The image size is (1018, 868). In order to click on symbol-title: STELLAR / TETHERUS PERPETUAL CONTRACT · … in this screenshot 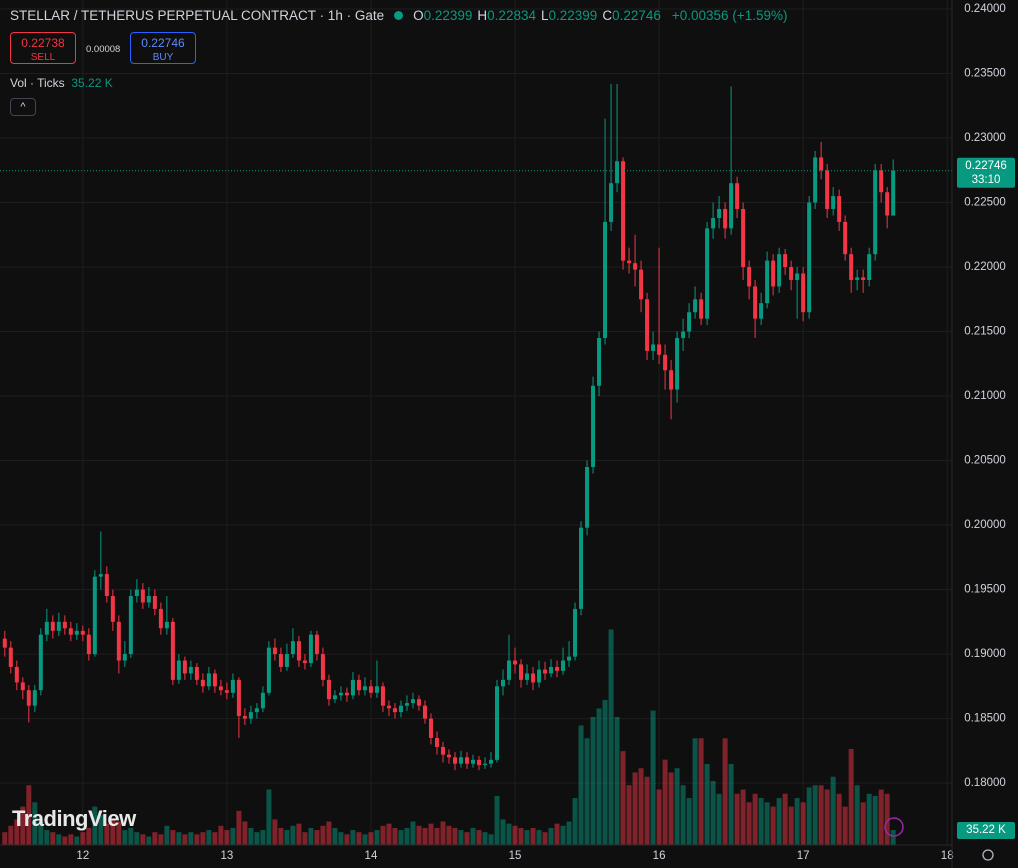, I will do `click(197, 15)`.